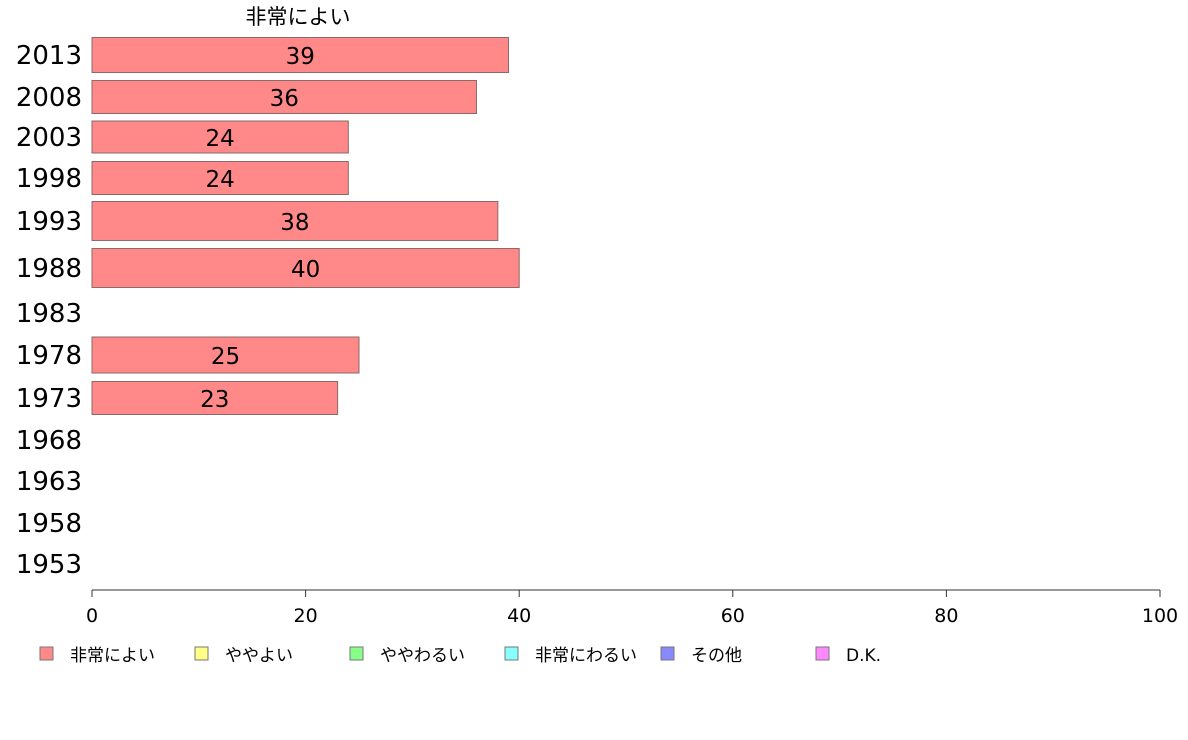  I want to click on y-tick-label-1988: 1988, so click(49, 269).